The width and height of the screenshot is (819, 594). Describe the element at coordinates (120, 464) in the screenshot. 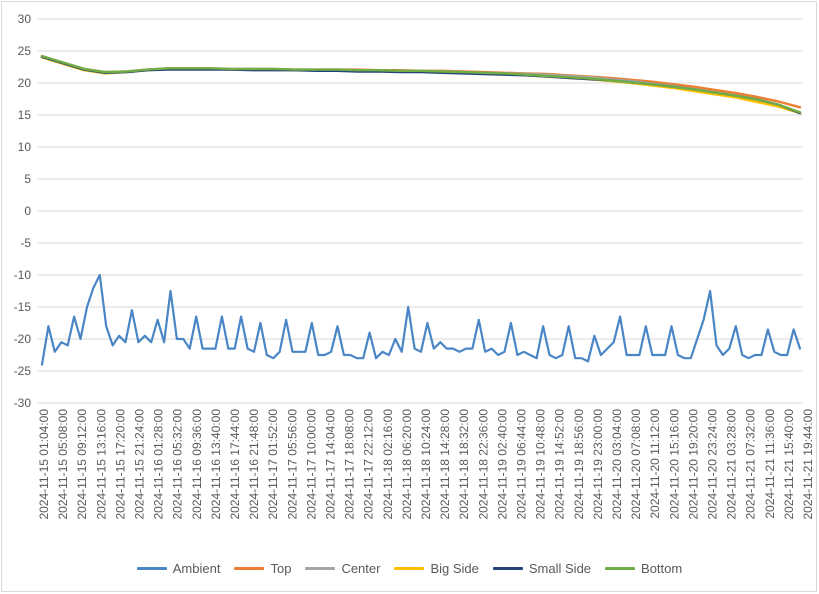

I see `x-tick-label: 2024-11-15 17:20:00` at that location.